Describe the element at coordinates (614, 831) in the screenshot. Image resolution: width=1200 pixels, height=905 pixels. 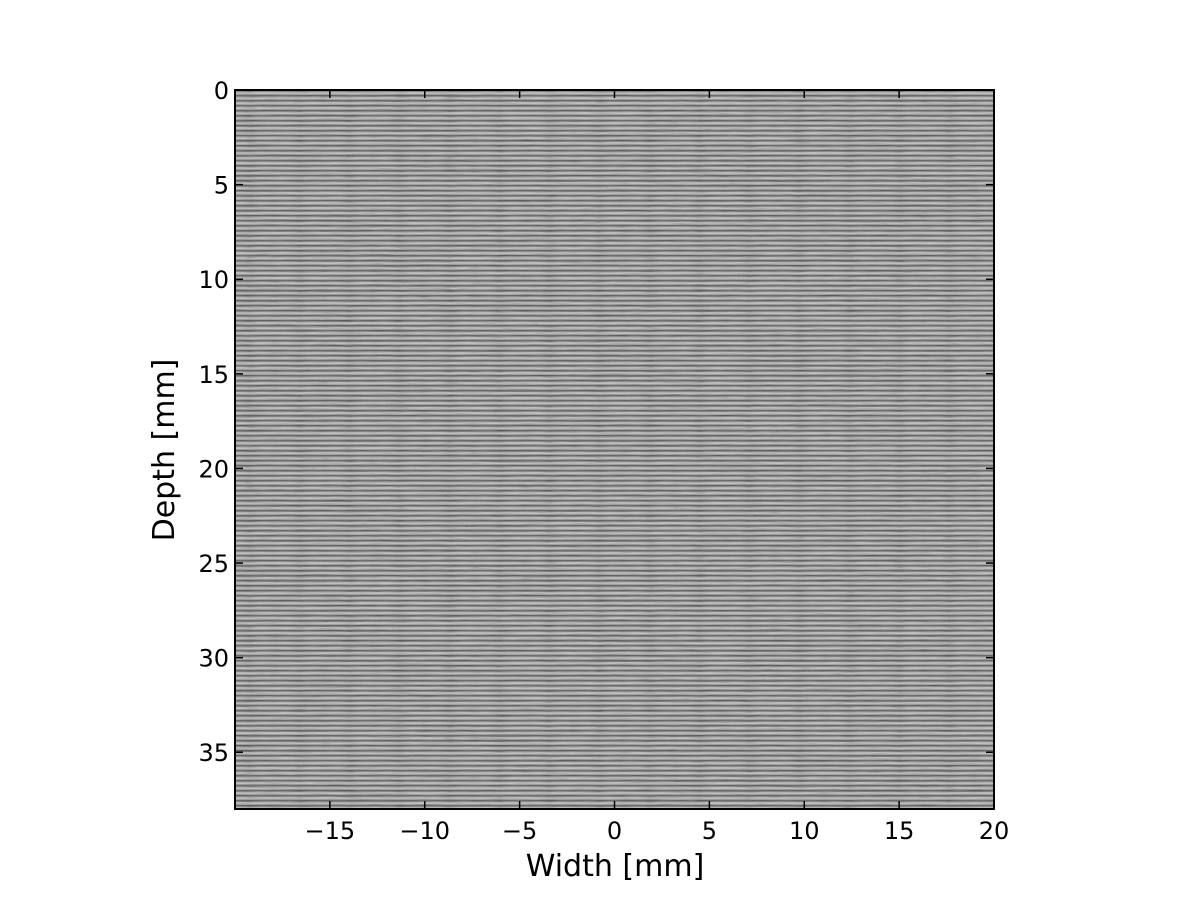
I see `x-tick-label: 0` at that location.